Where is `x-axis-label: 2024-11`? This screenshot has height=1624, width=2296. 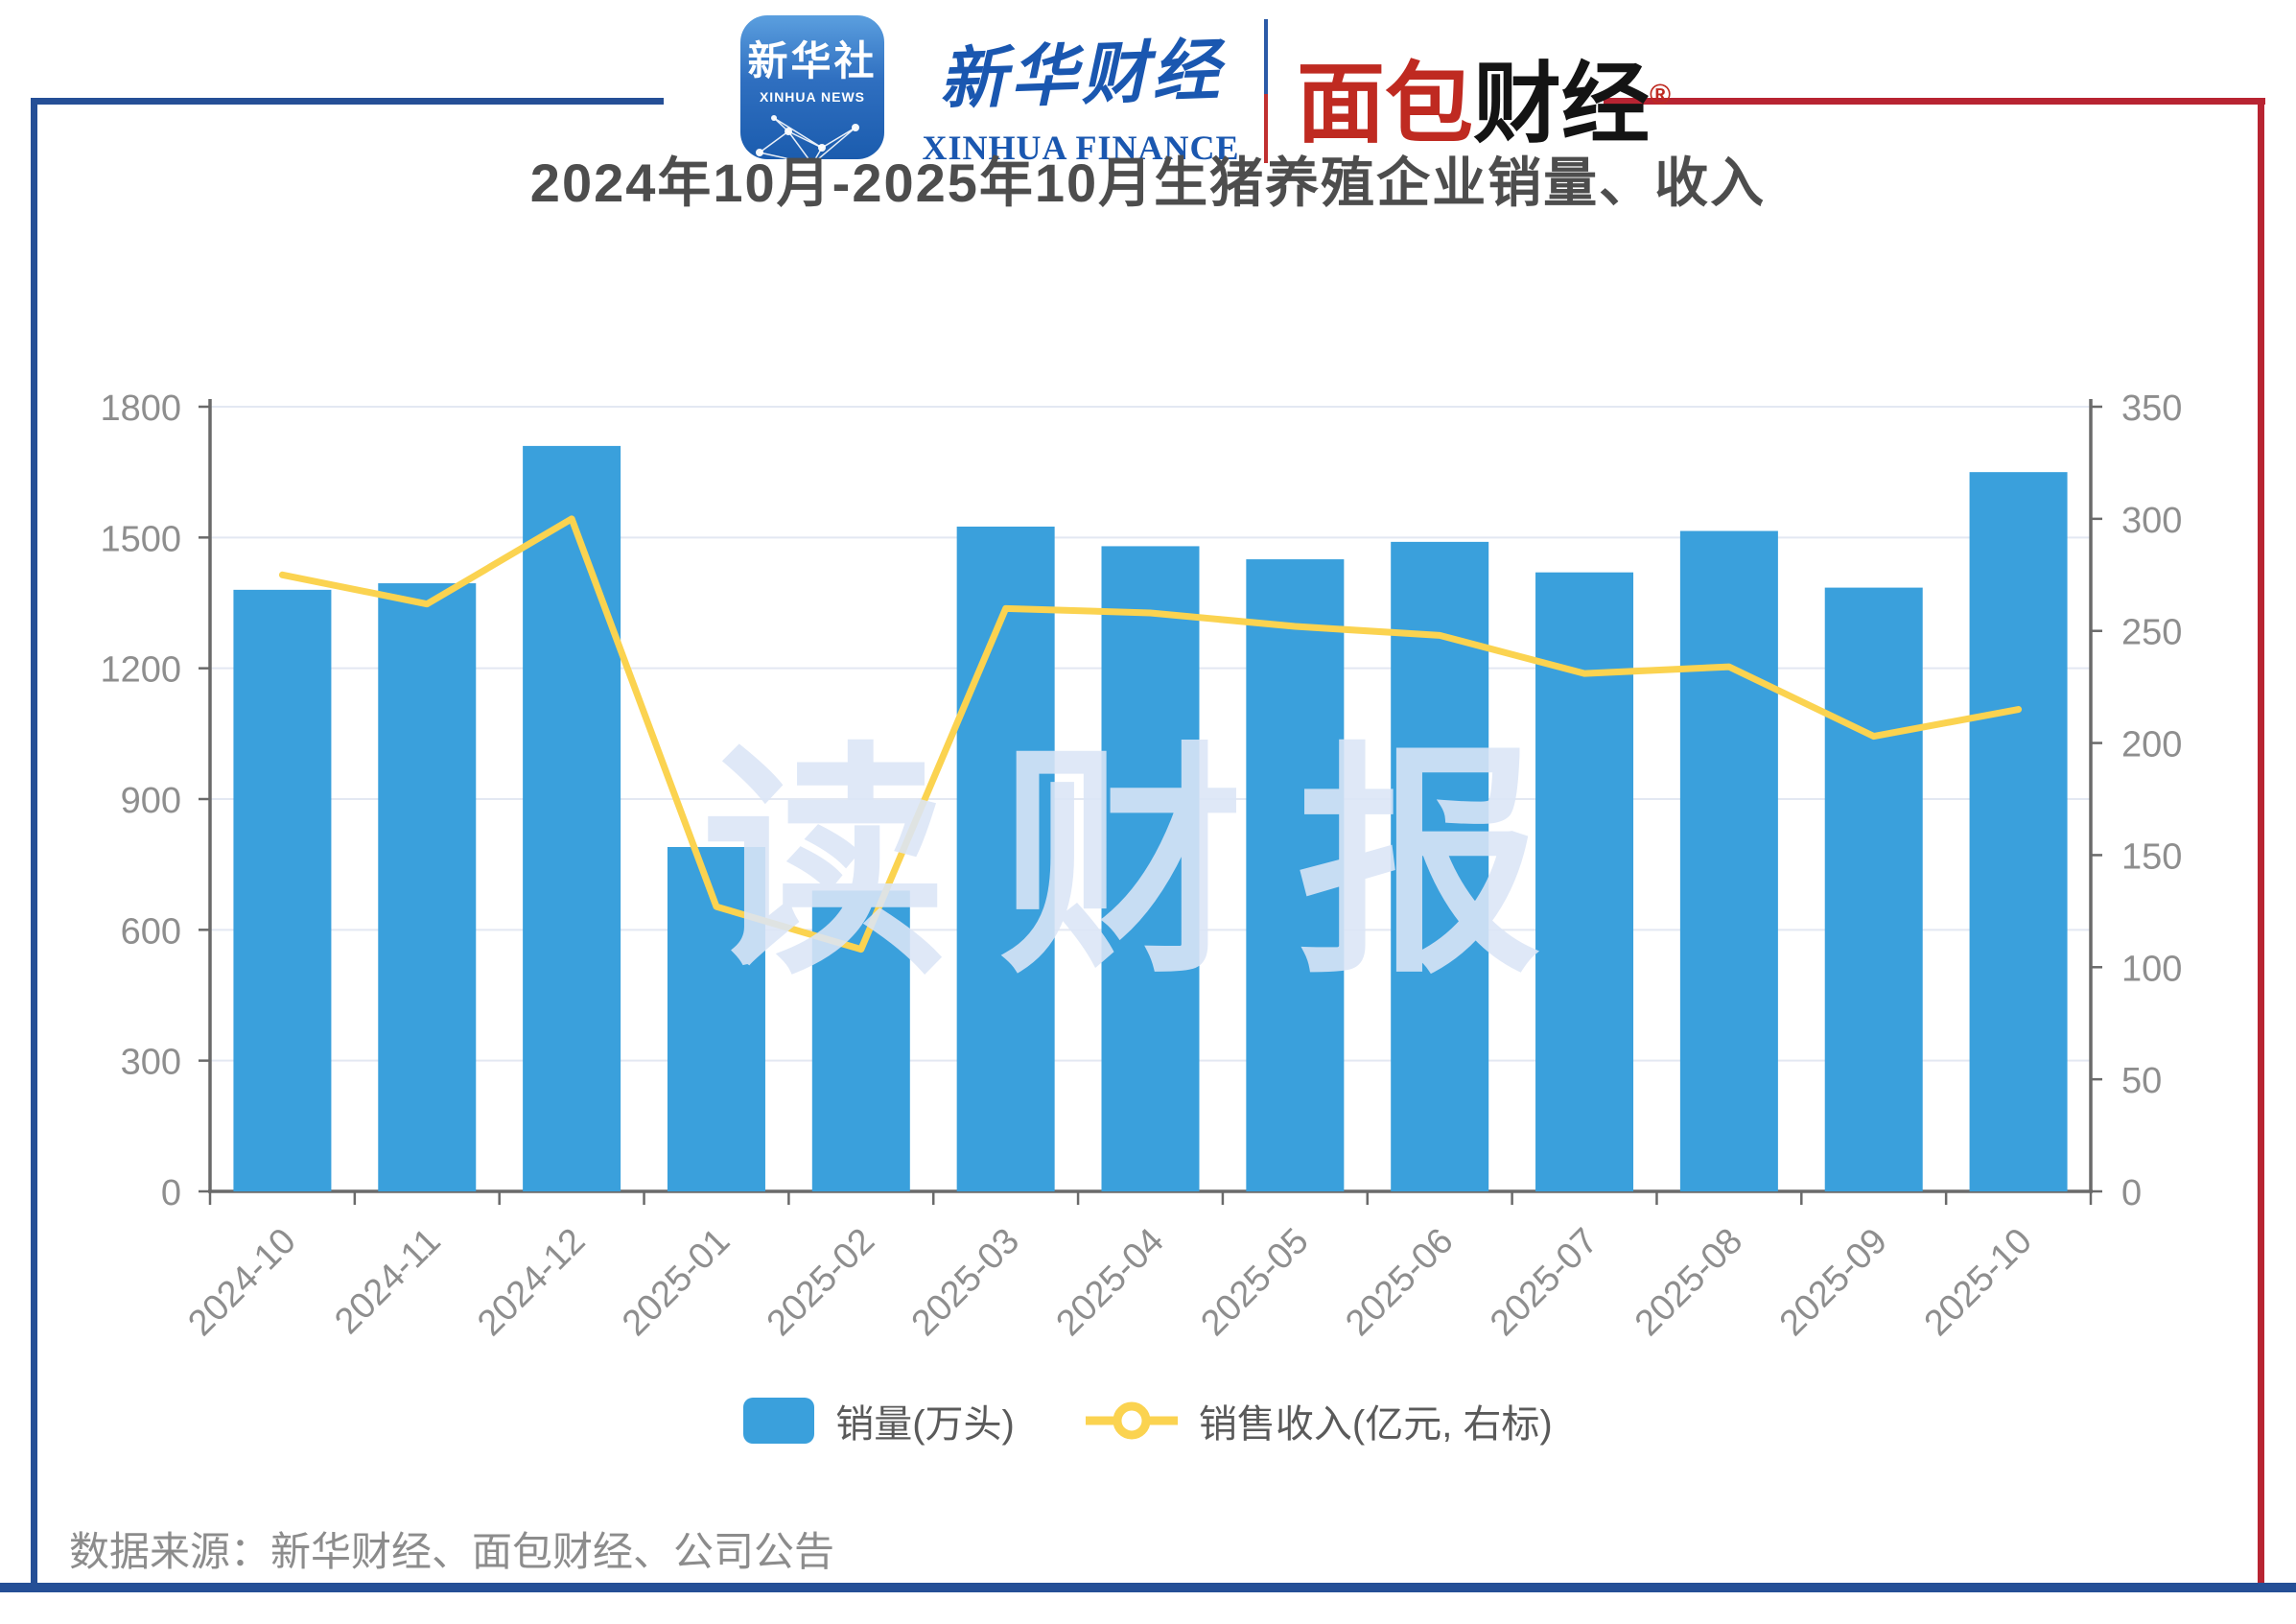 x-axis-label: 2024-11 is located at coordinates (387, 1281).